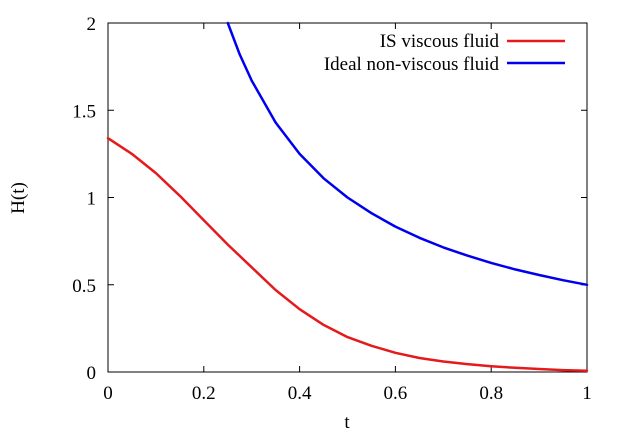 This screenshot has height=436, width=623. What do you see at coordinates (440, 41) in the screenshot?
I see `legend-label-is-viscous-fluid: IS viscous fluid` at bounding box center [440, 41].